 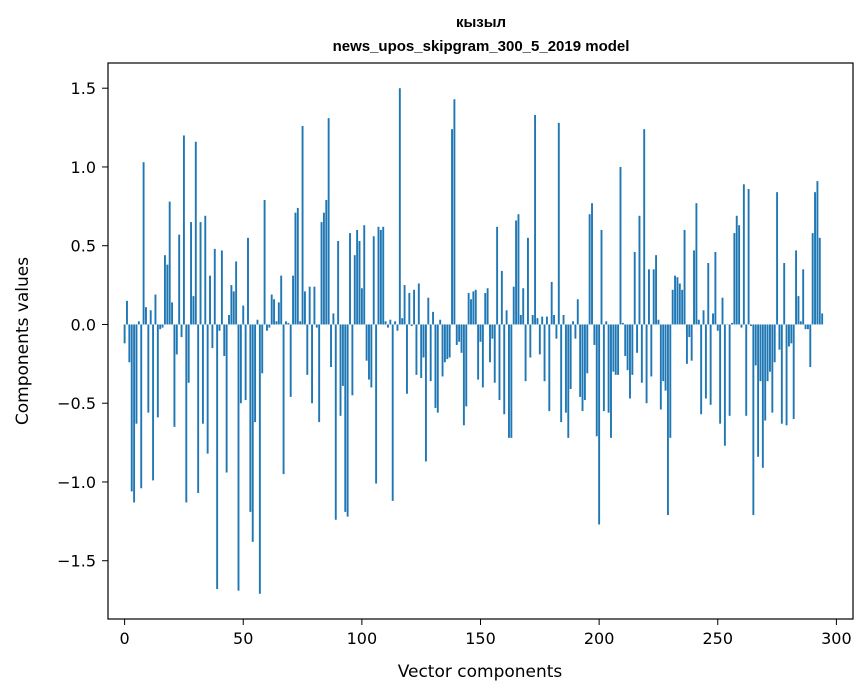 What do you see at coordinates (717, 638) in the screenshot?
I see `x-tick-label: 250` at bounding box center [717, 638].